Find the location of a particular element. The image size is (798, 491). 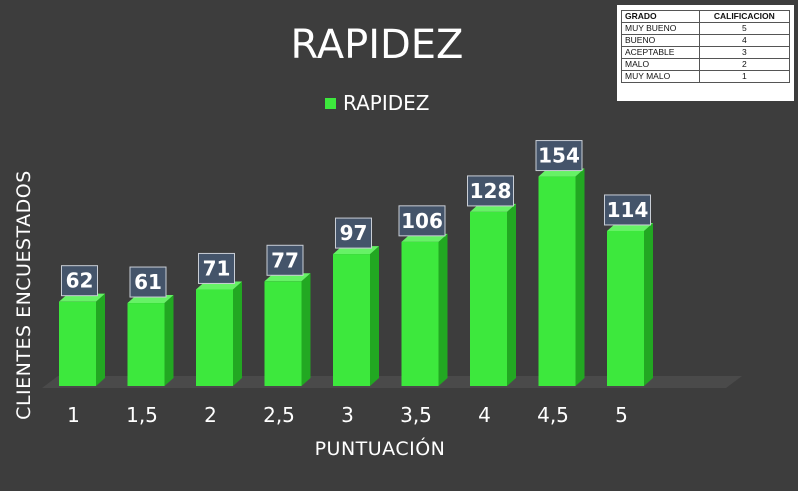

x-tick-label: 1,5 is located at coordinates (142, 415).